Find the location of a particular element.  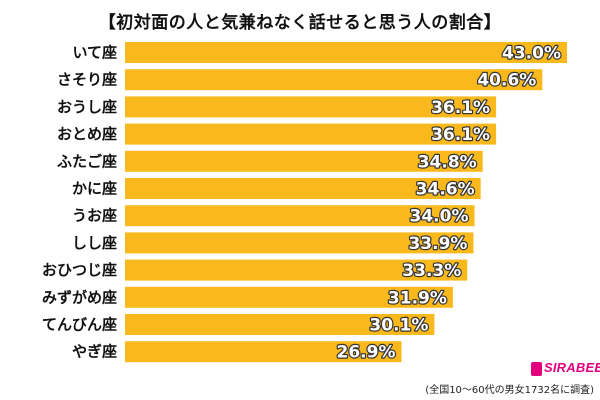

category-label-11: てんびん座 is located at coordinates (79, 325).